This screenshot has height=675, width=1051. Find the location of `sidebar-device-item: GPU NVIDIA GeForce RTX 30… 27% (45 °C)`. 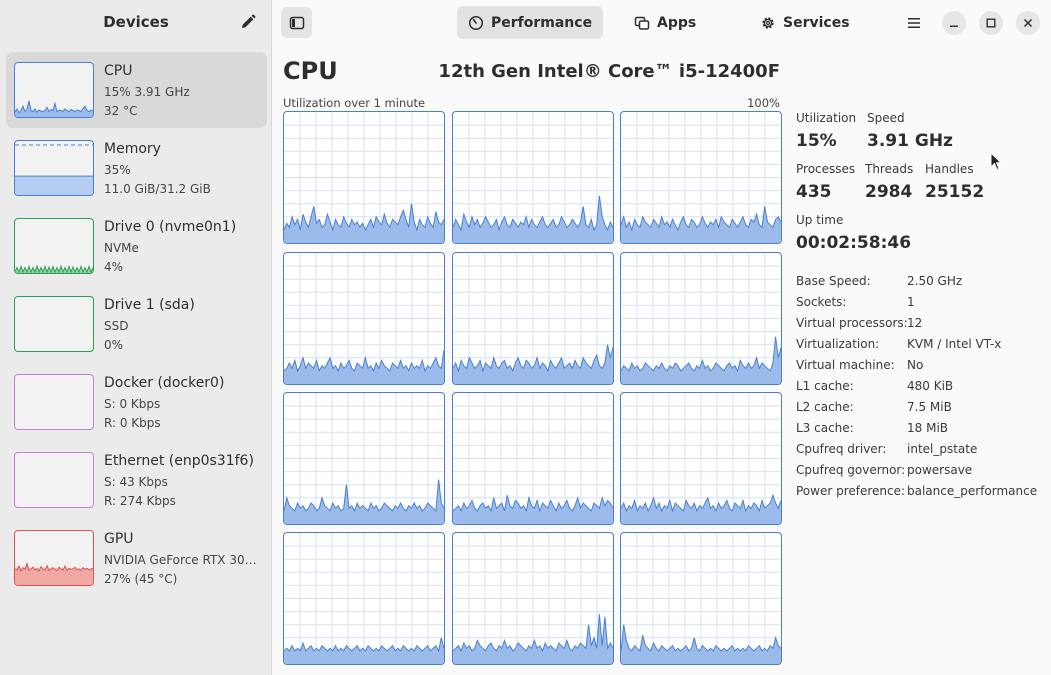

sidebar-device-item: GPU NVIDIA GeForce RTX 30… 27% (45 °C) is located at coordinates (136, 558).